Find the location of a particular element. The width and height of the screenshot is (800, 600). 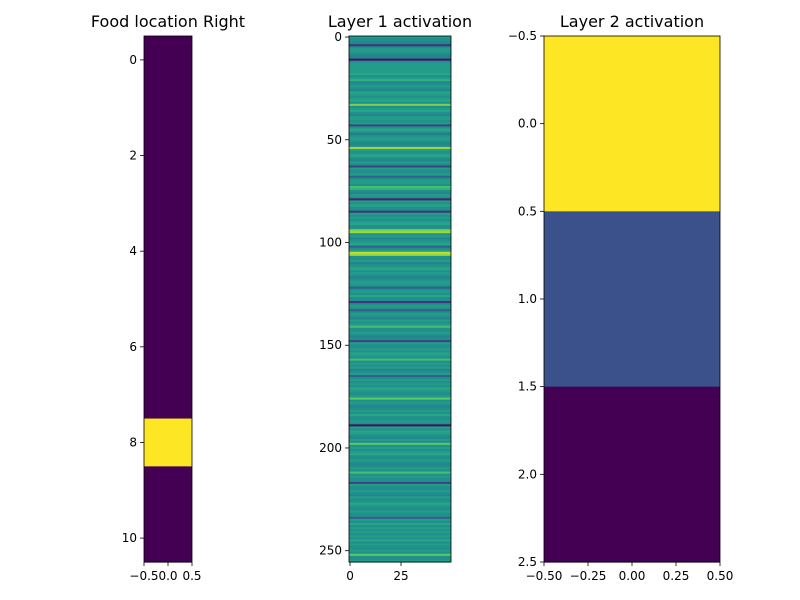

y-tick-label: 50 is located at coordinates (334, 140).